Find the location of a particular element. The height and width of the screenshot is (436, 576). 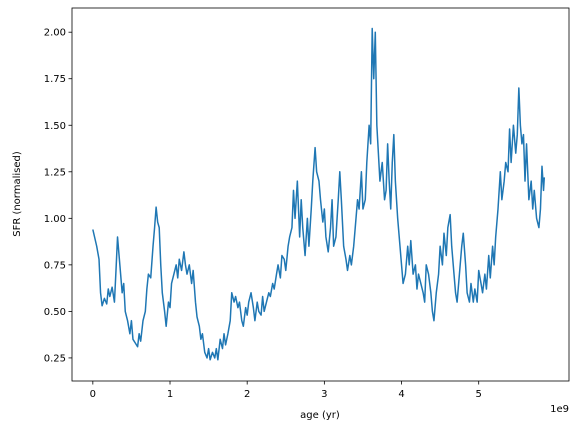

x-tick-label: 4 is located at coordinates (401, 394).